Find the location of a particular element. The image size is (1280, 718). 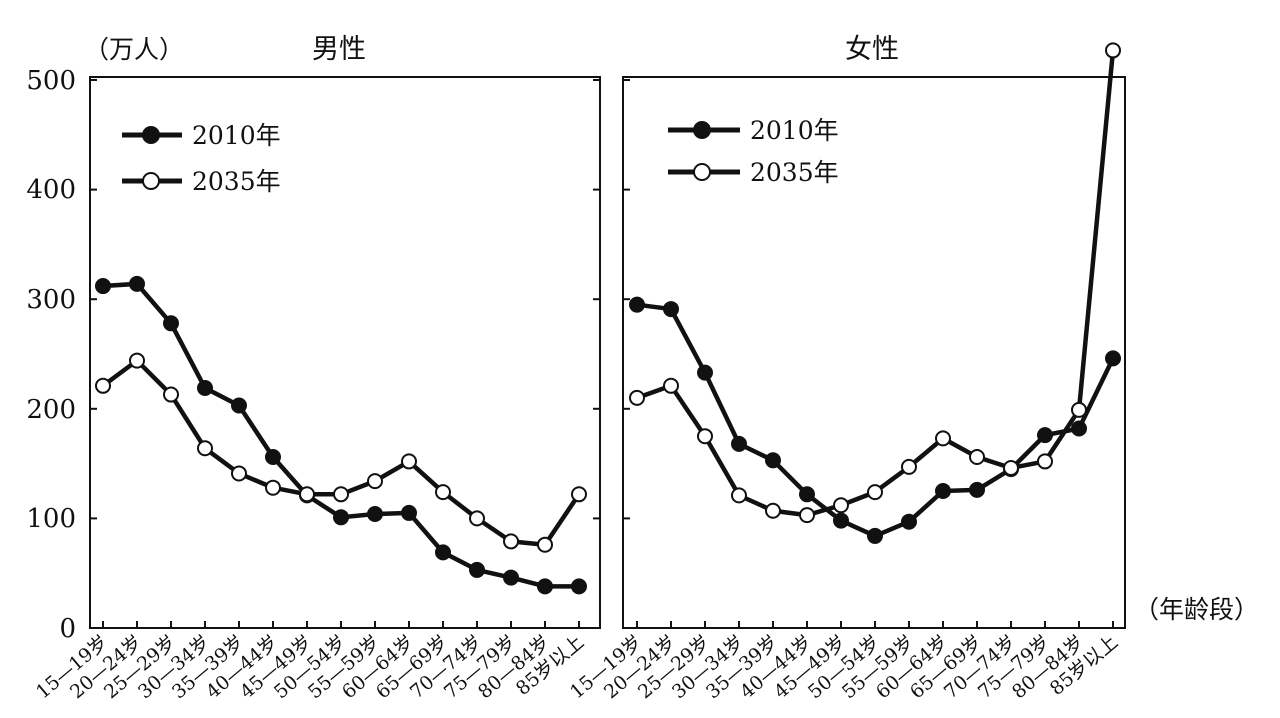

legend-female-2010-label: 2010年 is located at coordinates (794, 130).